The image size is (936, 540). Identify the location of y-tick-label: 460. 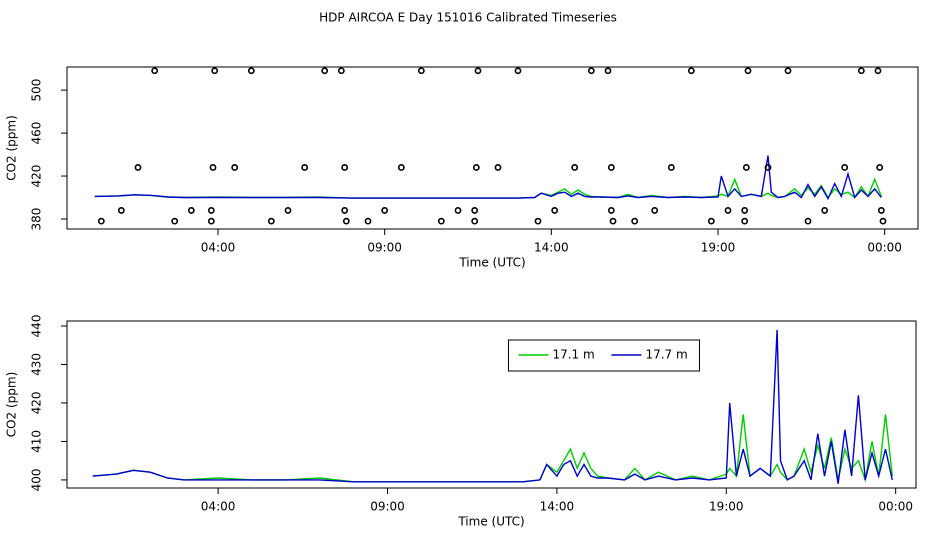
(37, 133).